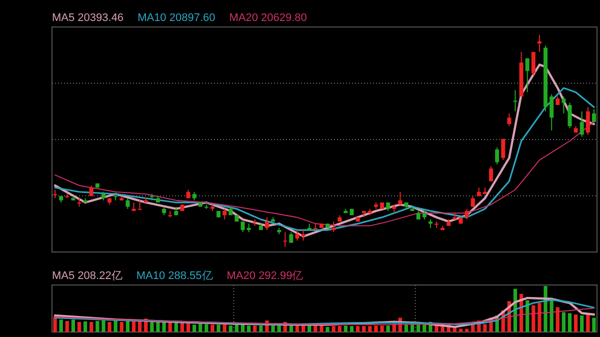  What do you see at coordinates (88, 18) in the screenshot?
I see `text: MA5 20393.46` at bounding box center [88, 18].